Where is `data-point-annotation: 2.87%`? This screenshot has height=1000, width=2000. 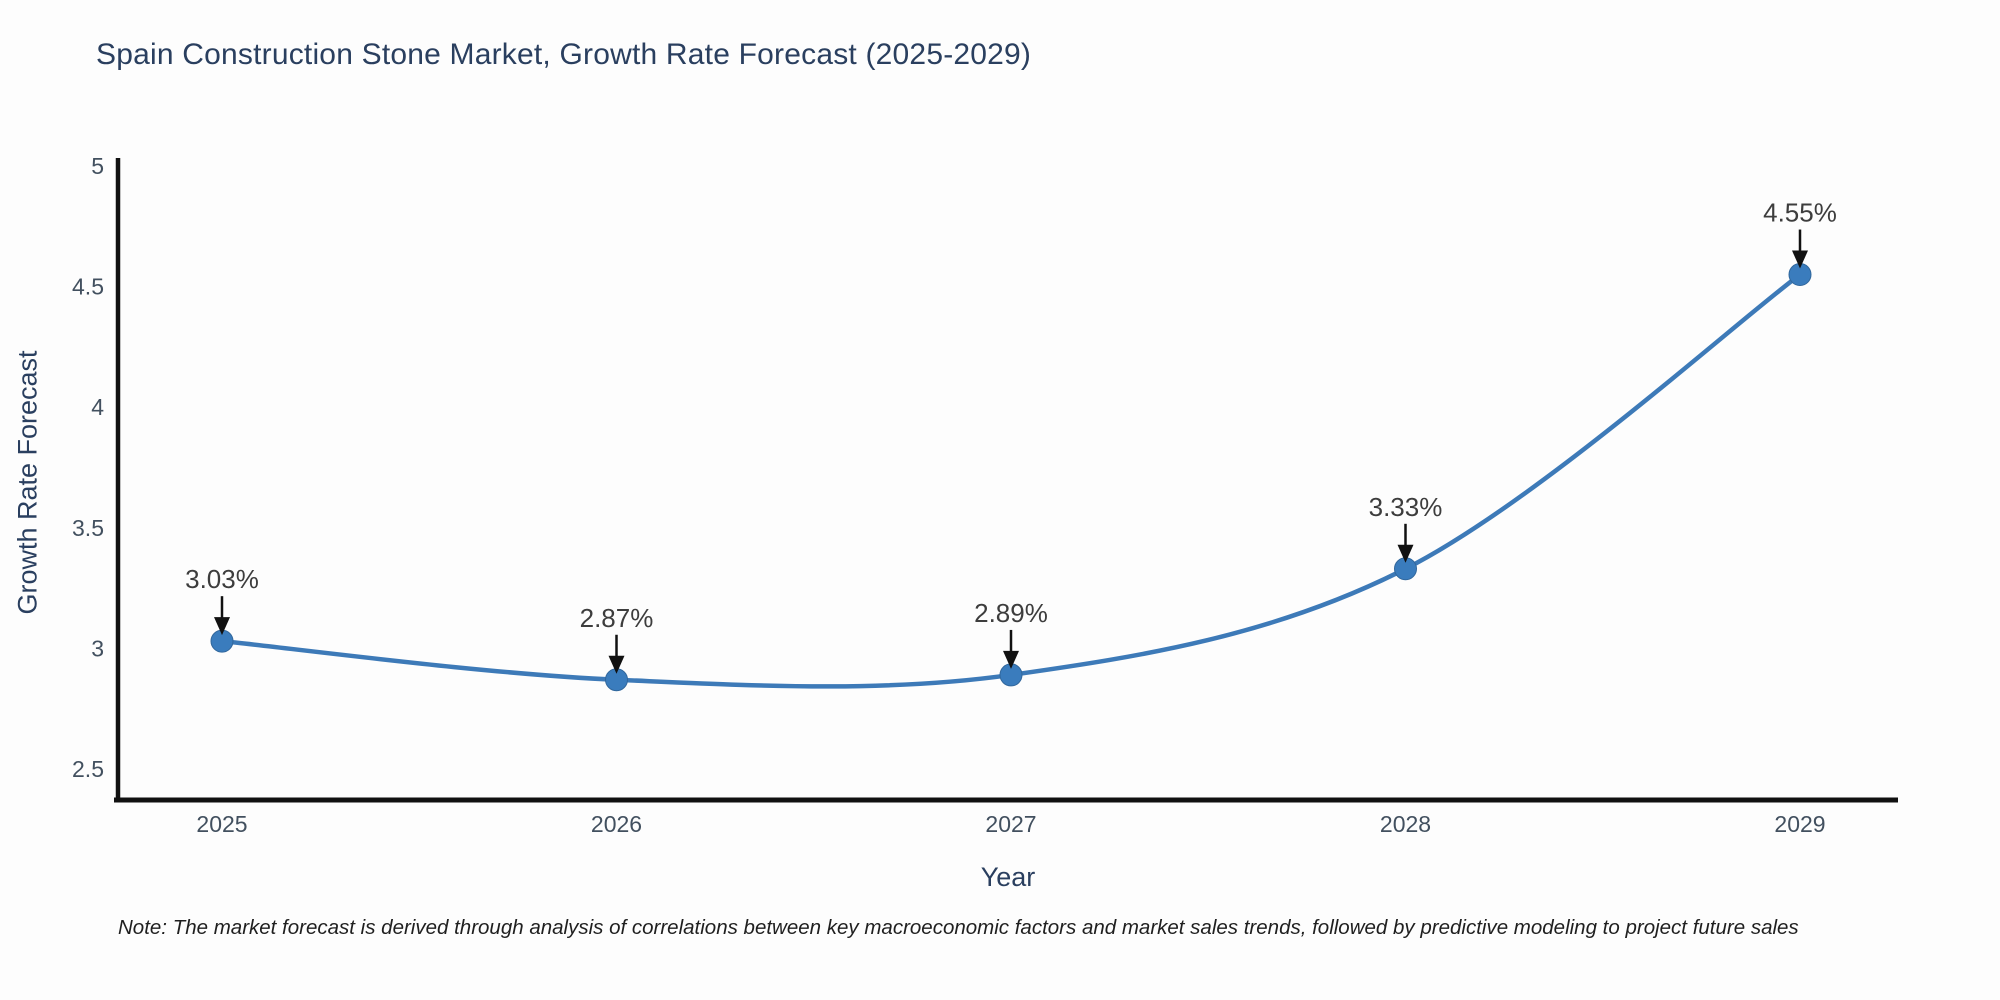
data-point-annotation: 2.87% is located at coordinates (617, 618).